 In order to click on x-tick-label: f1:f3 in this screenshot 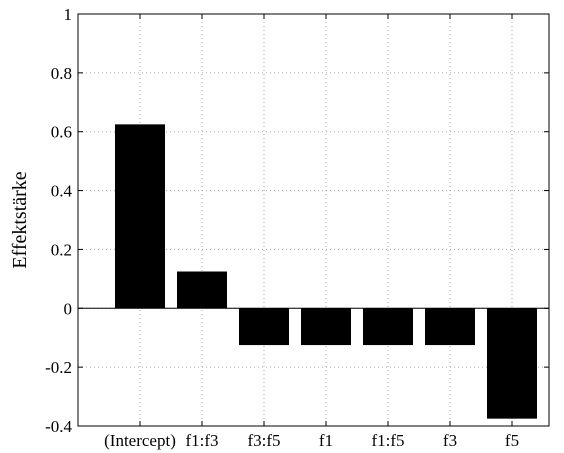, I will do `click(201, 440)`.